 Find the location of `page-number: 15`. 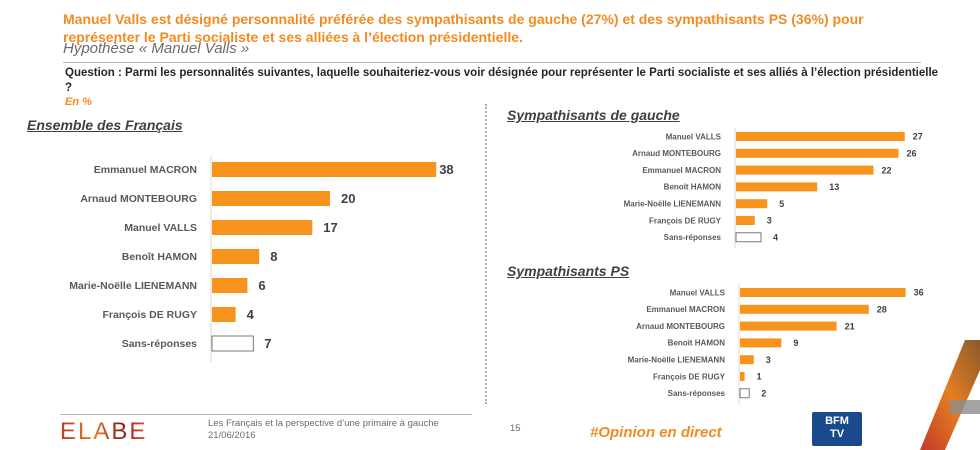

page-number: 15 is located at coordinates (515, 428).